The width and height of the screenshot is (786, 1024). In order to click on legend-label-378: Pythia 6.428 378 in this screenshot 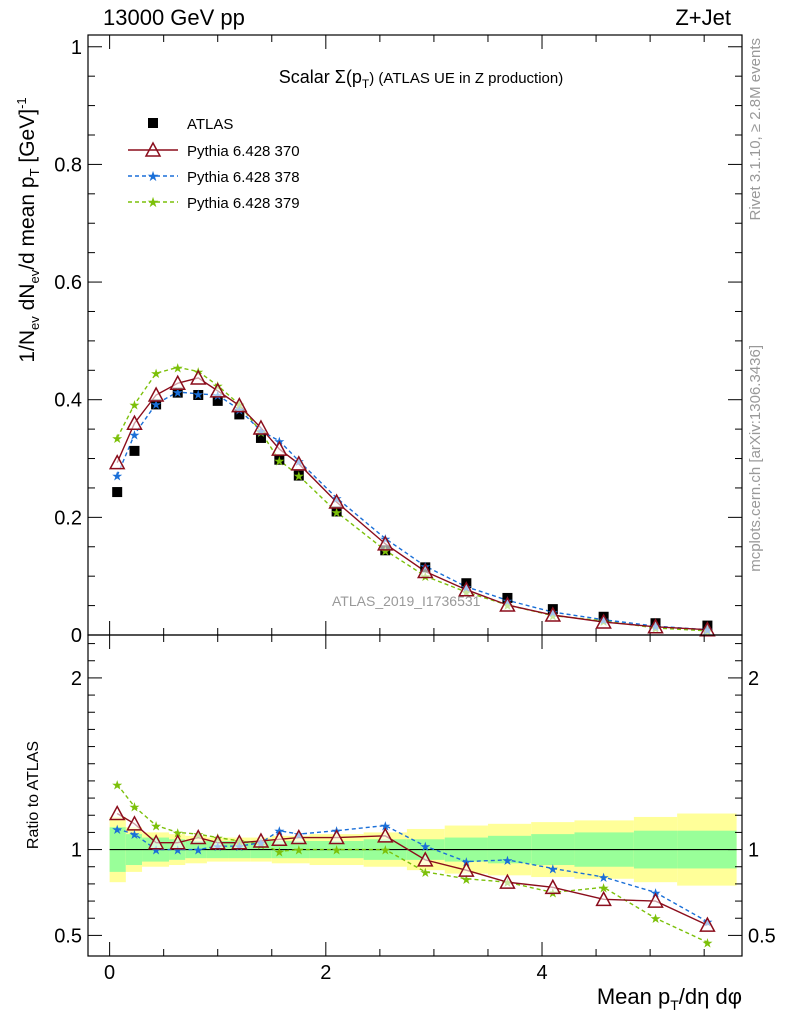, I will do `click(243, 177)`.